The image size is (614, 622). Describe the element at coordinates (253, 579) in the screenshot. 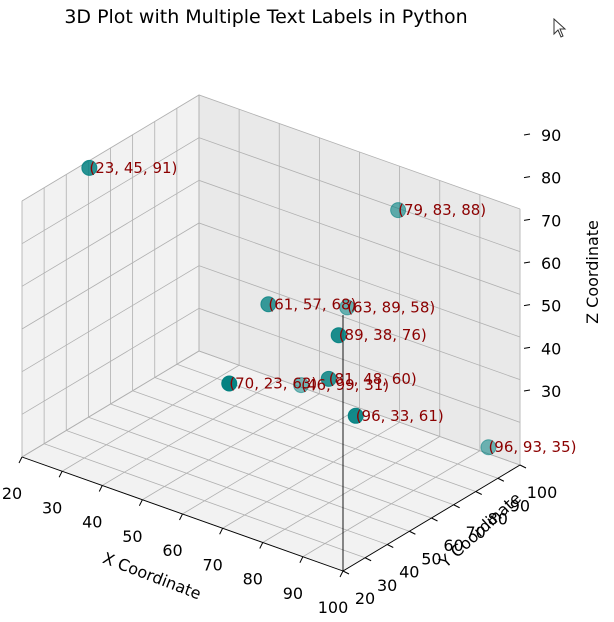

I see `x-tick-label: 80` at that location.